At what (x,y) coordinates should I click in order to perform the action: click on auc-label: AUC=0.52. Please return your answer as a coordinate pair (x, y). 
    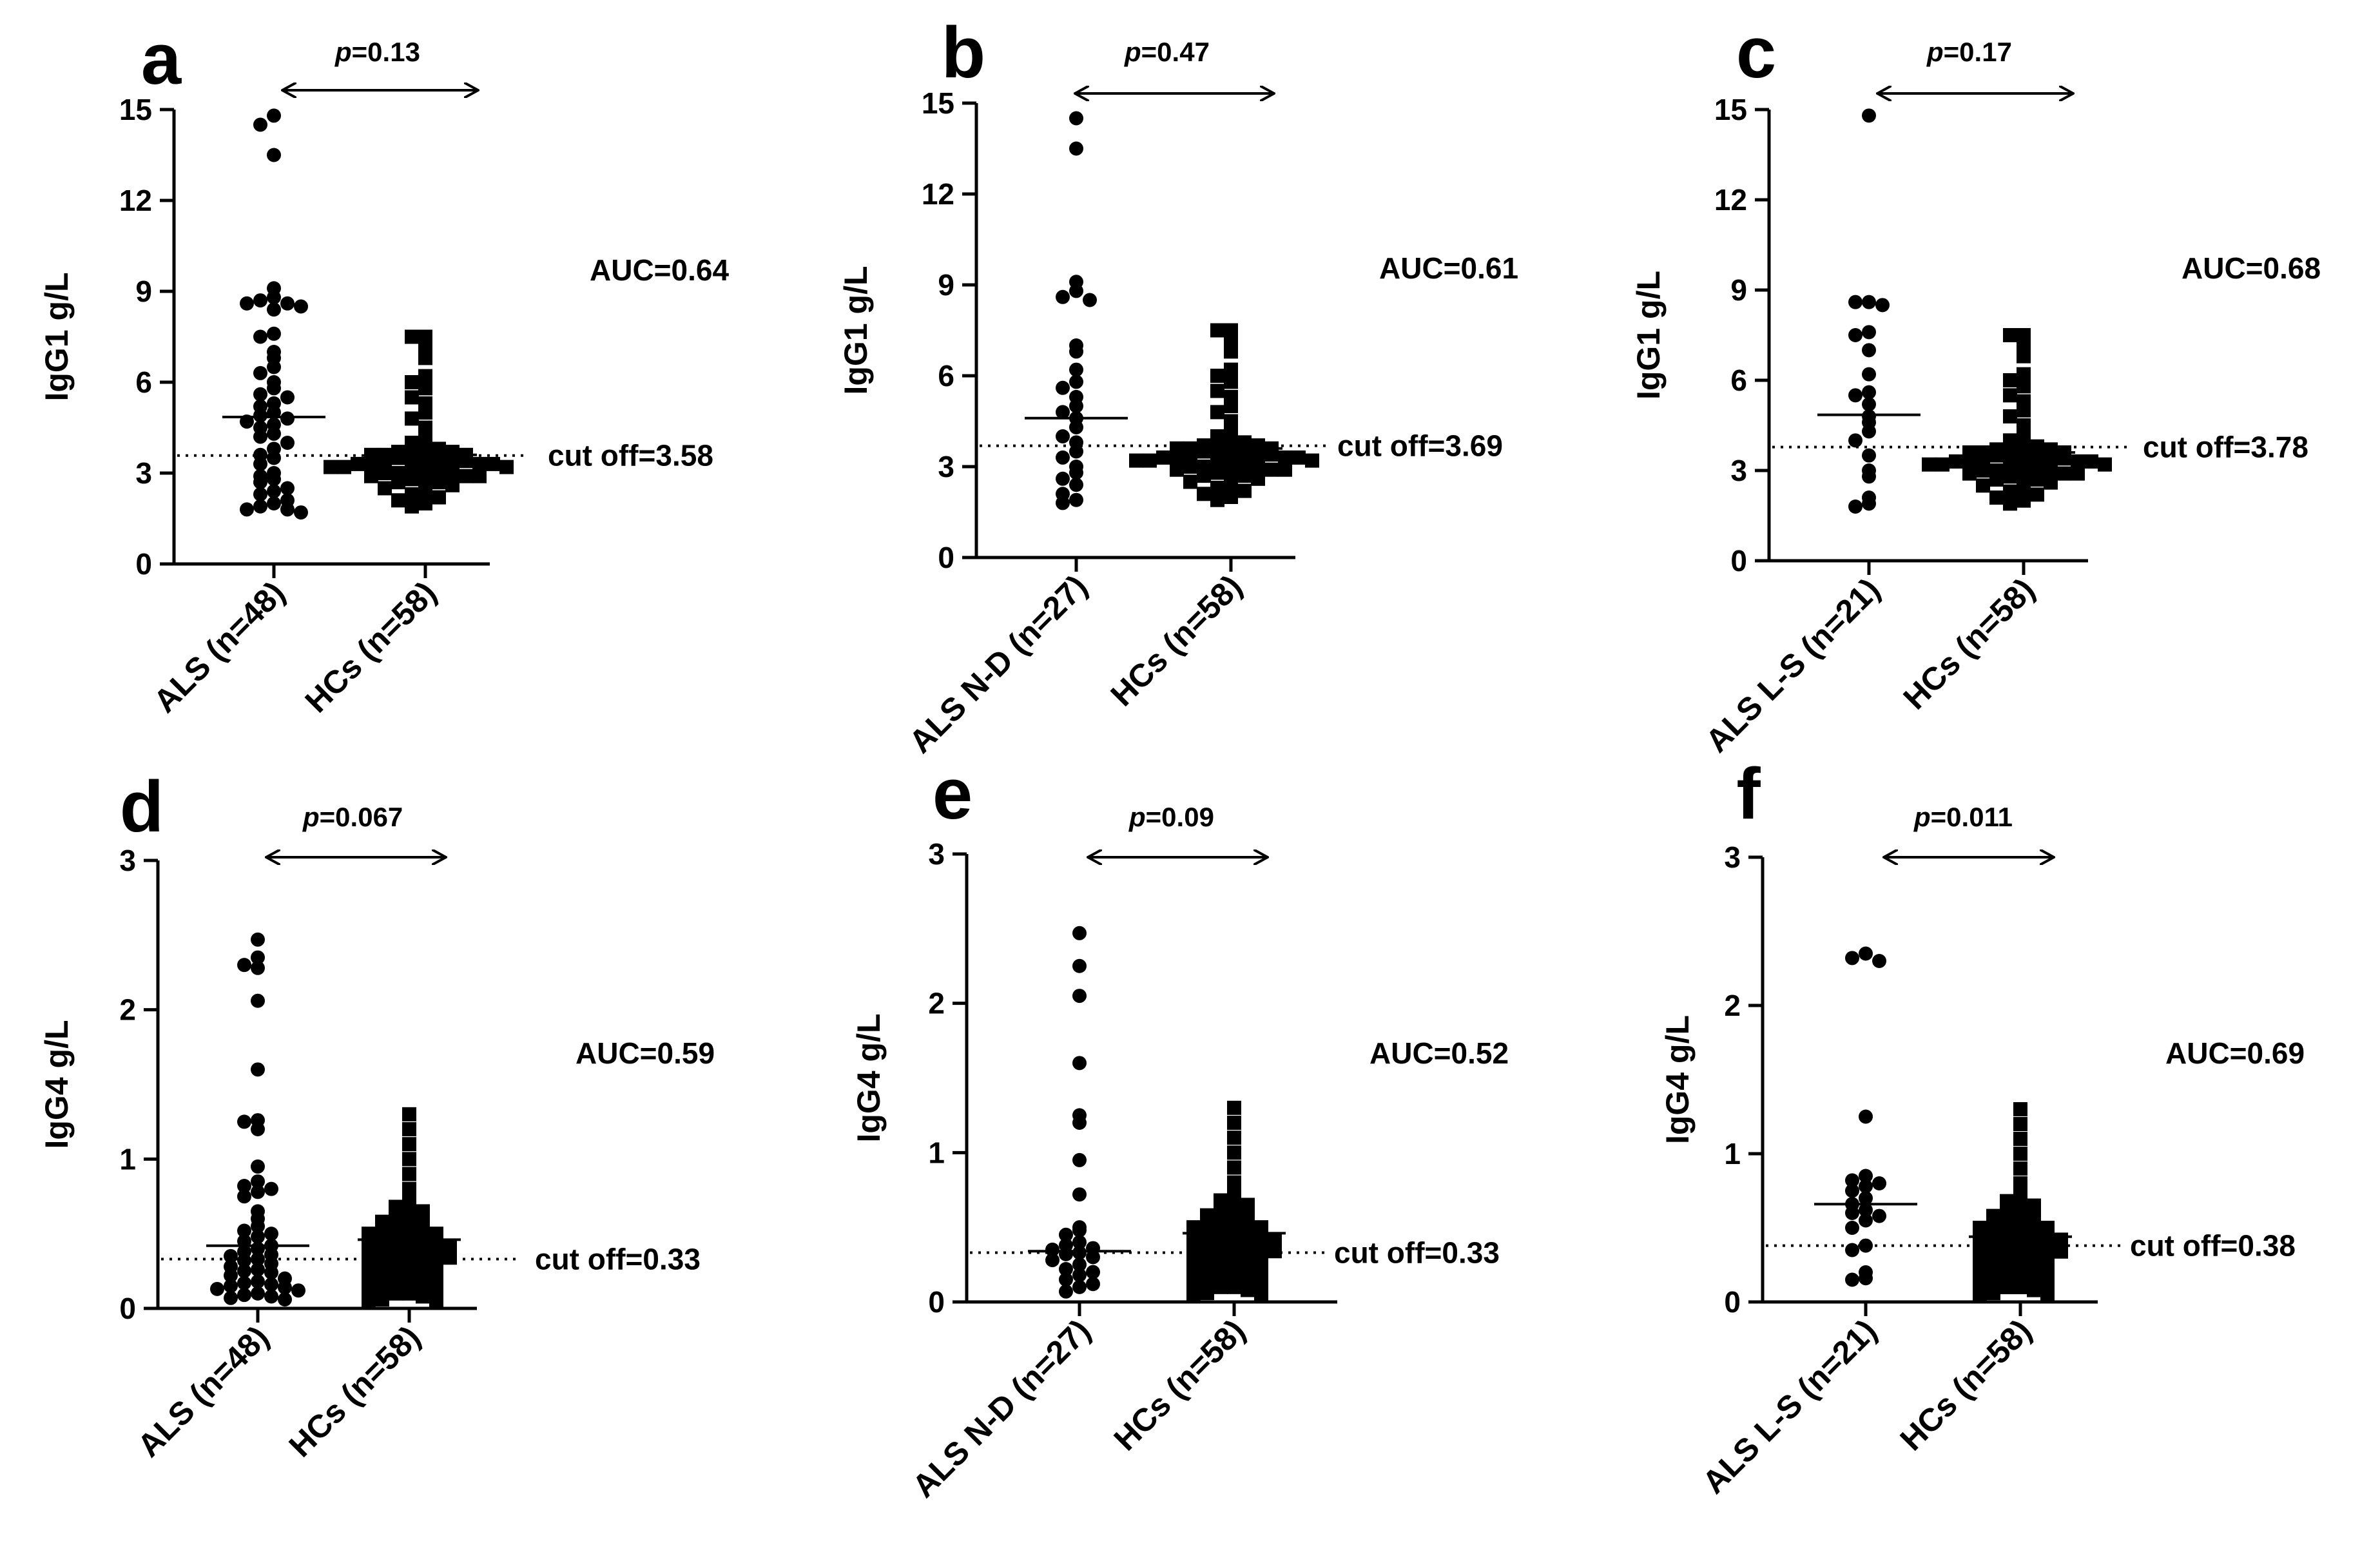
    Looking at the image, I should click on (1439, 1053).